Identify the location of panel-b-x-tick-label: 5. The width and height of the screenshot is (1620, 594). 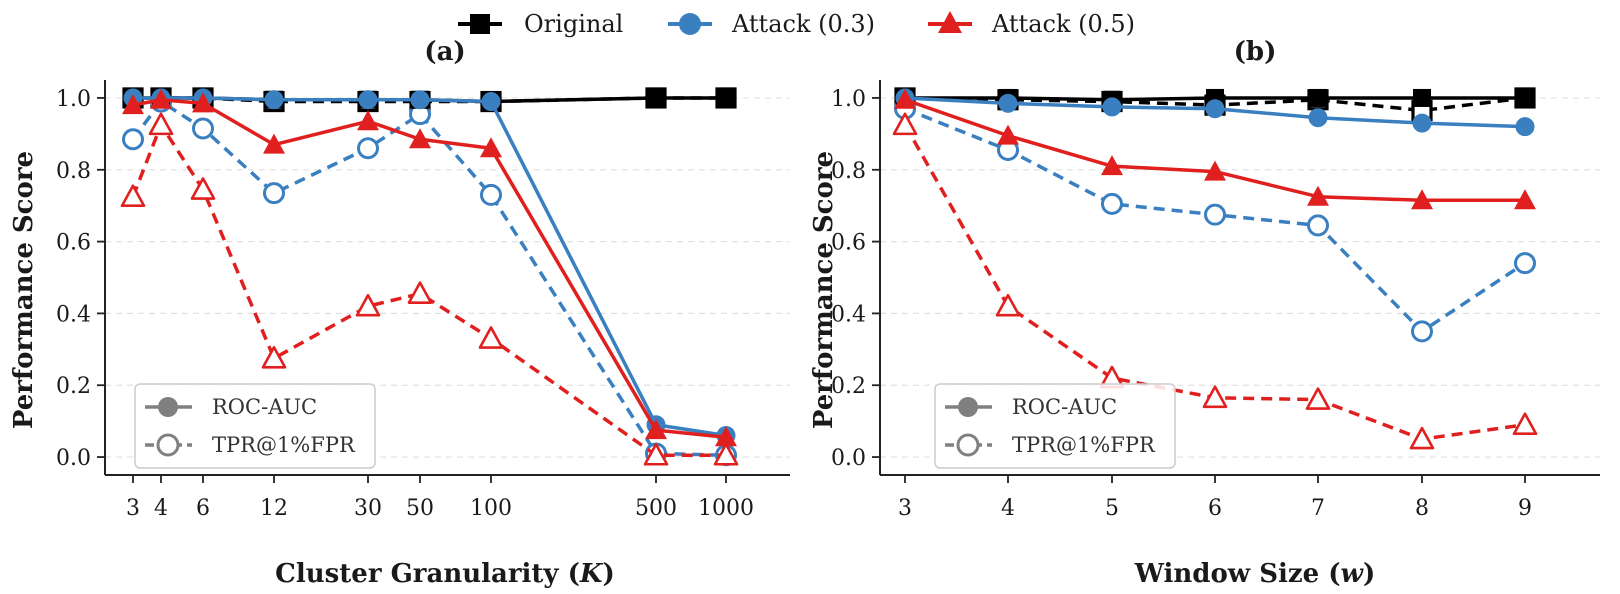
(1112, 508).